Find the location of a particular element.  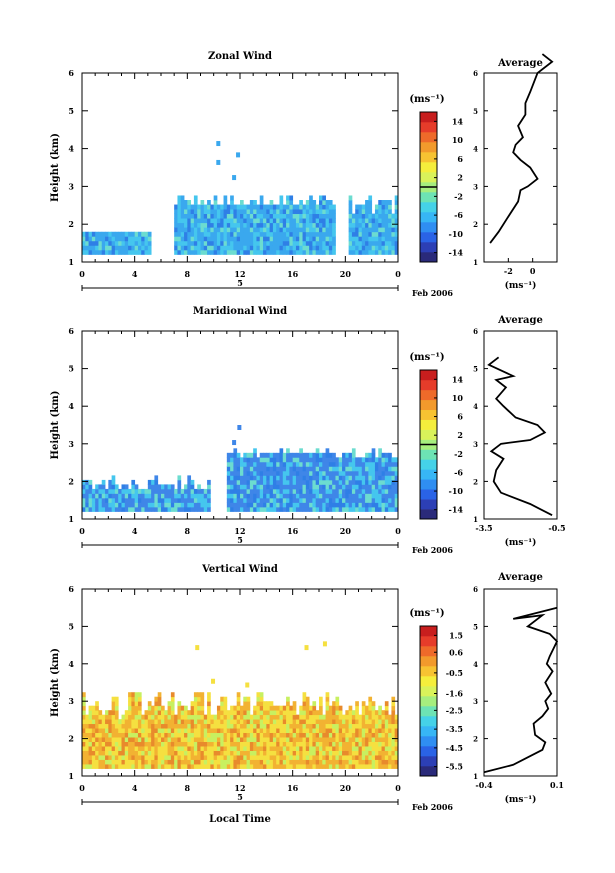

colorbar-tick-label: -2 is located at coordinates (458, 454).